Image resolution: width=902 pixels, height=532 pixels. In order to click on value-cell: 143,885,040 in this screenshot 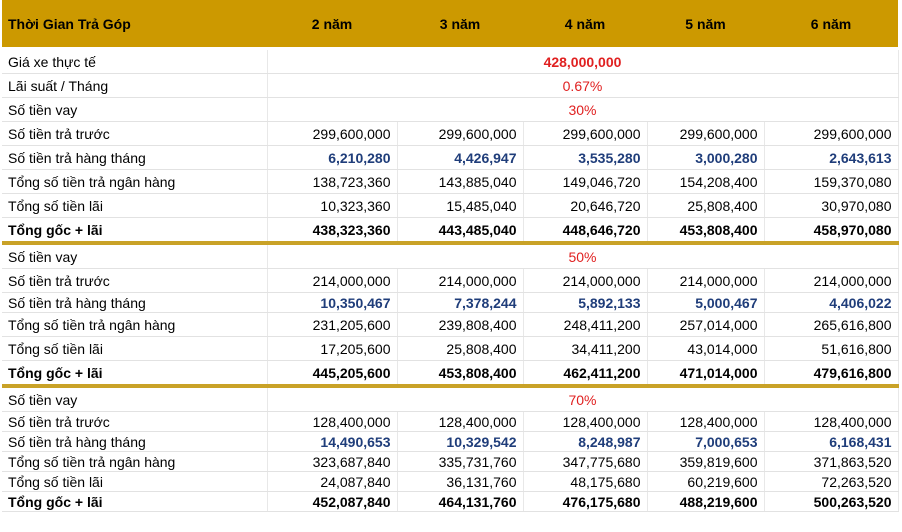, I will do `click(460, 181)`.